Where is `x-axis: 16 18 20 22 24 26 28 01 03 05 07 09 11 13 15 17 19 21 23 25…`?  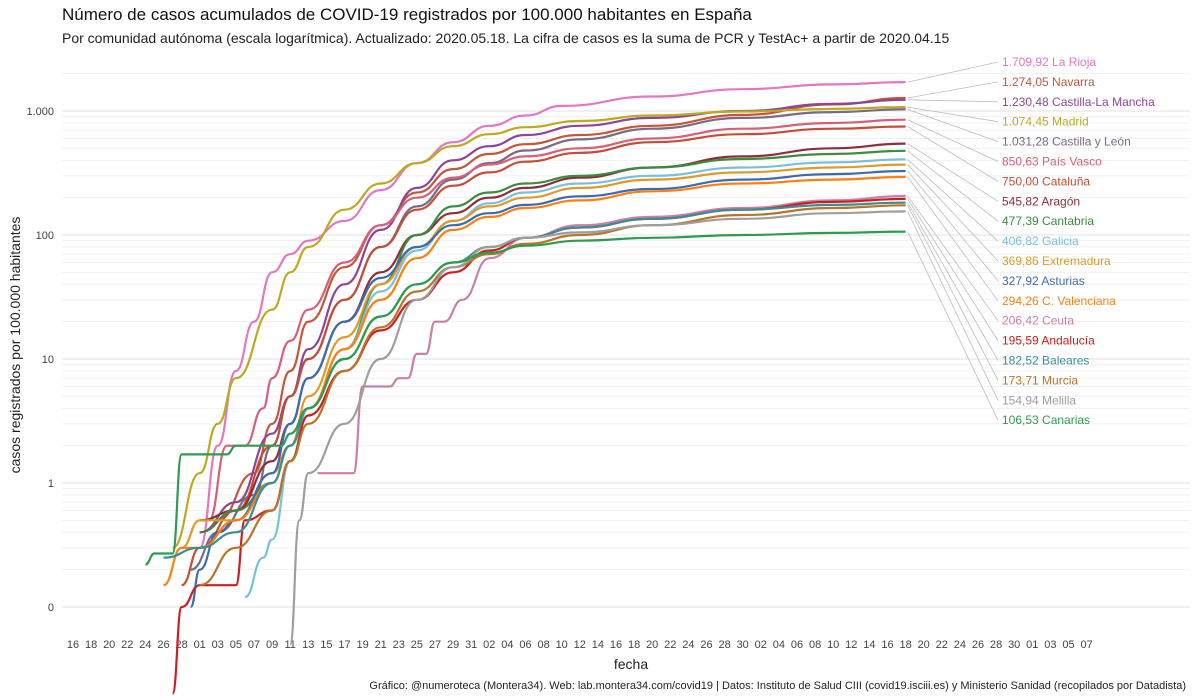 x-axis: 16 18 20 22 24 26 28 01 03 05 07 09 11 13 15 17 19 21 23 25… is located at coordinates (580, 645).